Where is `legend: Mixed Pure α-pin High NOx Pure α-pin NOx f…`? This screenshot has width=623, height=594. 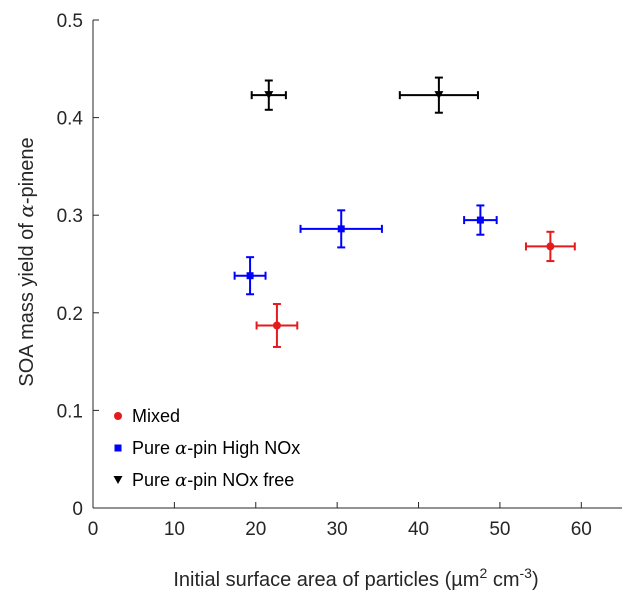 legend: Mixed Pure α-pin High NOx Pure α-pin NOx f… is located at coordinates (206, 448).